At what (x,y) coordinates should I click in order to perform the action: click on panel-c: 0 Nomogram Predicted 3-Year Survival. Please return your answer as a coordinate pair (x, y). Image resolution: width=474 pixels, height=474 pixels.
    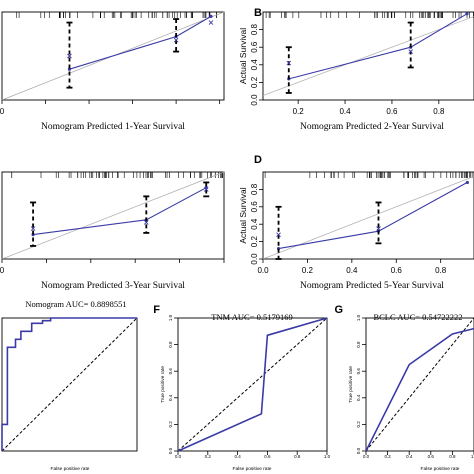
    Looking at the image, I should click on (112, 231).